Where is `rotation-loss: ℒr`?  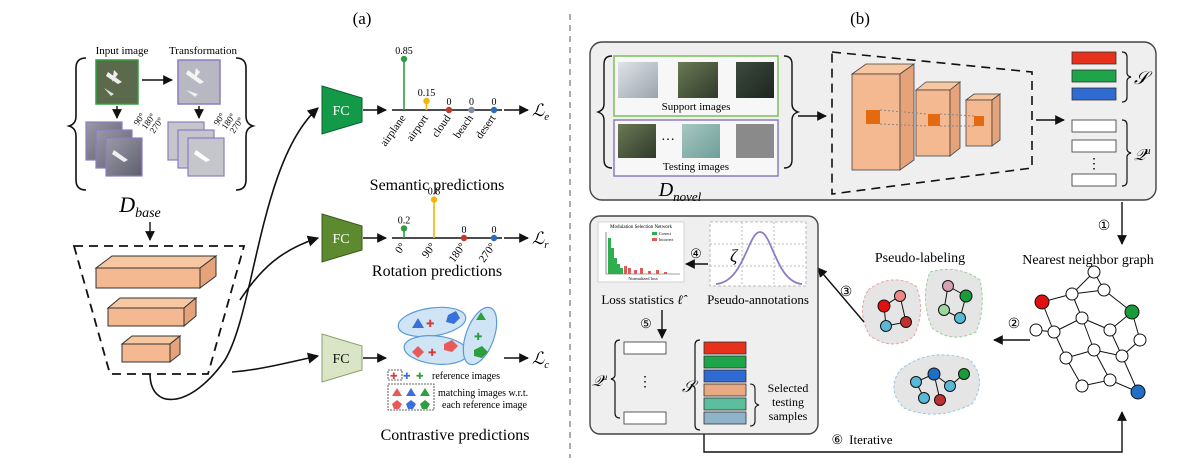
rotation-loss: ℒr is located at coordinates (540, 240).